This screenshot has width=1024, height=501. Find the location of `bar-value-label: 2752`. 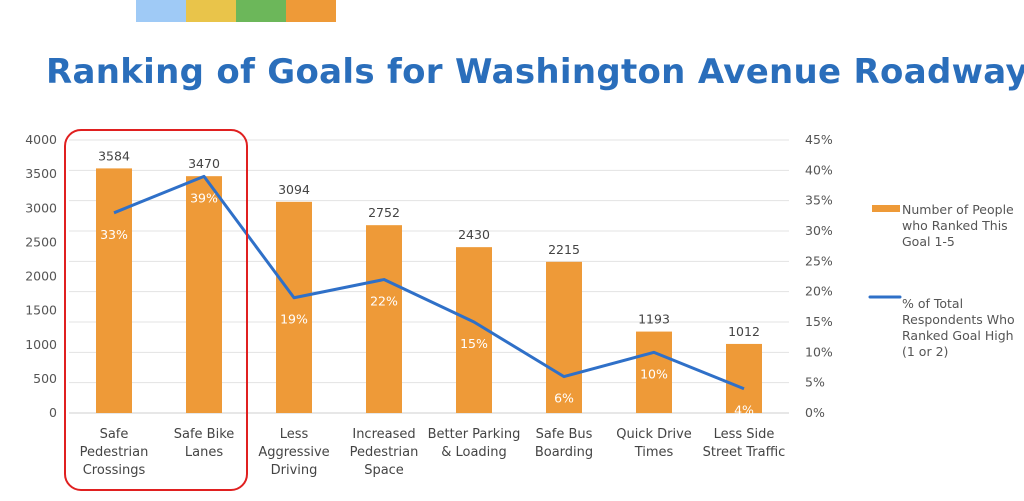

bar-value-label: 2752 is located at coordinates (384, 212).